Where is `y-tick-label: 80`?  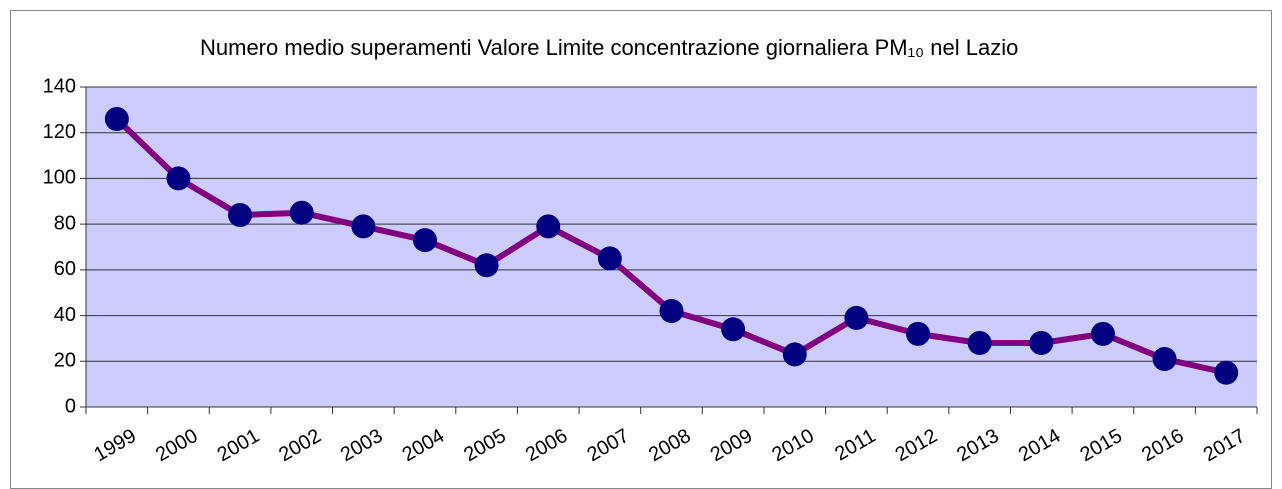
y-tick-label: 80 is located at coordinates (65, 223).